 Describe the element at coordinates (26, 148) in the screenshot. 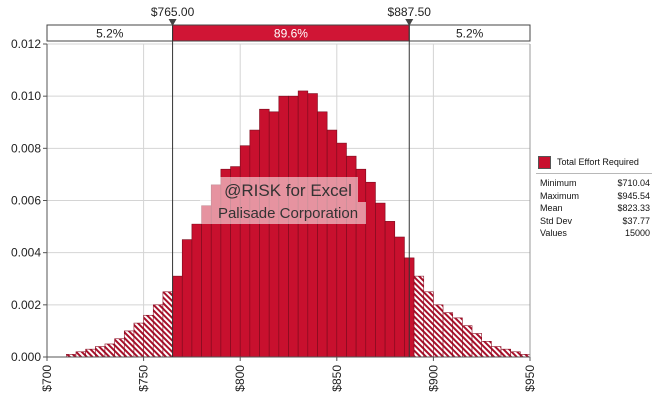

I see `y-tick-label: 0.008` at that location.